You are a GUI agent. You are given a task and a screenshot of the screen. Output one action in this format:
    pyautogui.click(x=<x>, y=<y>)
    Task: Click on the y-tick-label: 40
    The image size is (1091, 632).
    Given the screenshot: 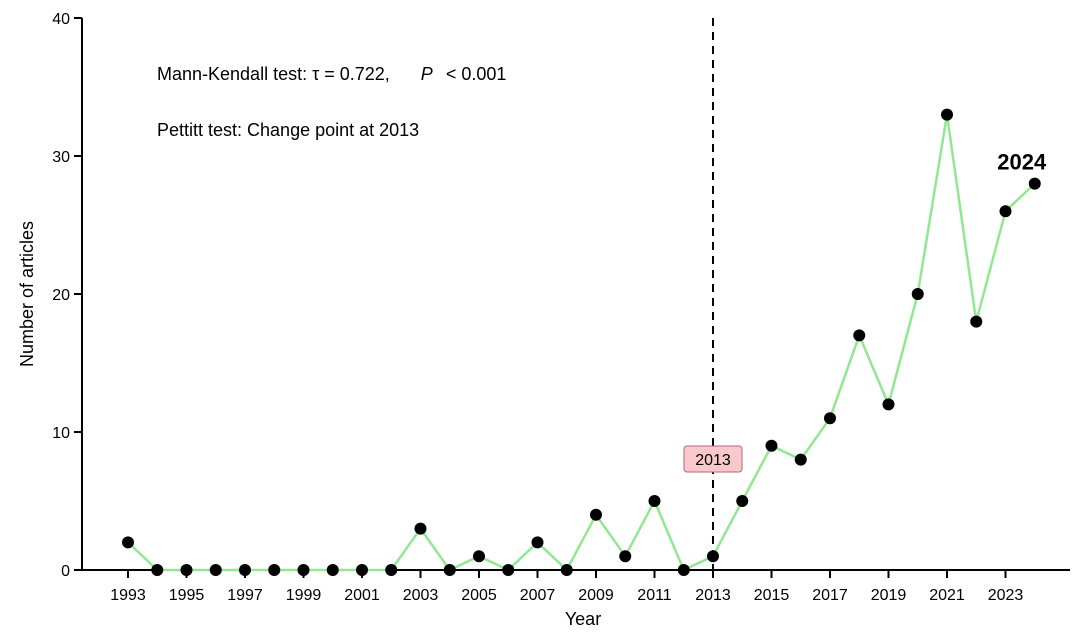 What is the action you would take?
    pyautogui.click(x=61, y=19)
    